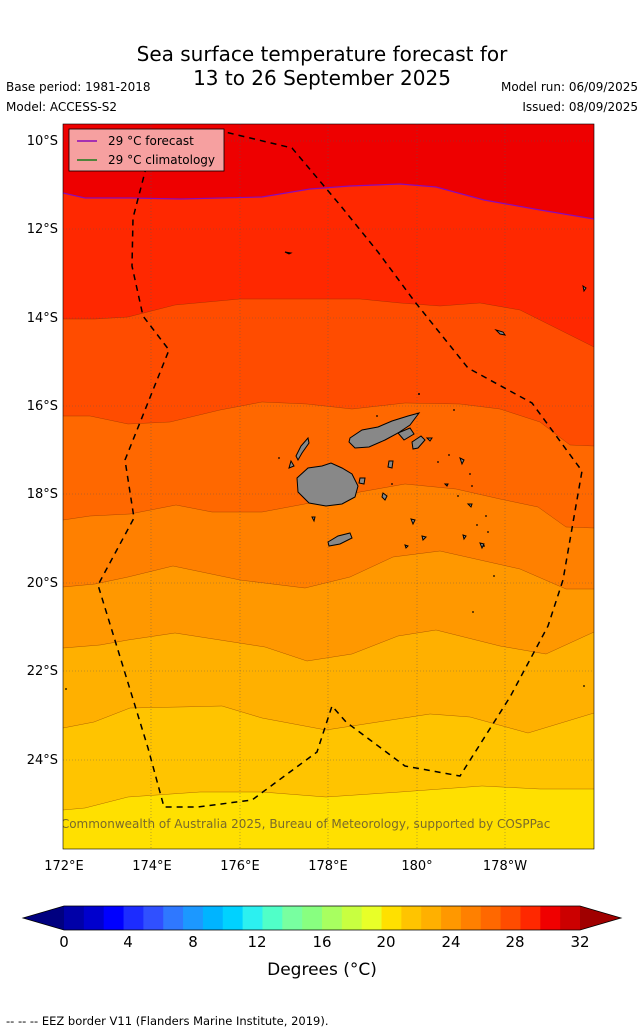 The height and width of the screenshot is (1035, 644). I want to click on colorbar-tick-label: 24, so click(451, 942).